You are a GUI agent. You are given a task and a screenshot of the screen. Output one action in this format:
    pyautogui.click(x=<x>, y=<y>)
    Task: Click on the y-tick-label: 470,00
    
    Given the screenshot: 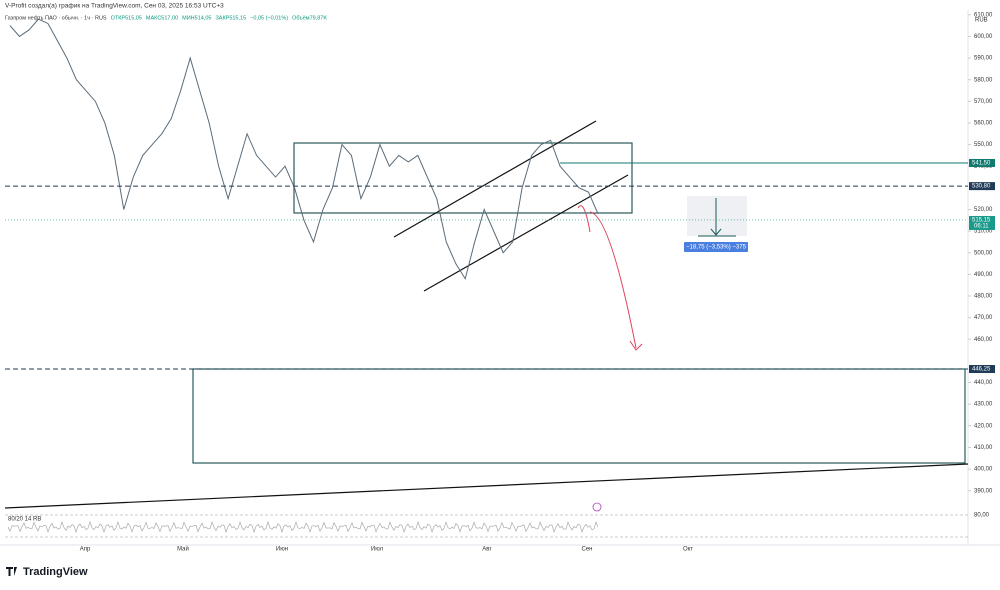 What is the action you would take?
    pyautogui.click(x=983, y=318)
    